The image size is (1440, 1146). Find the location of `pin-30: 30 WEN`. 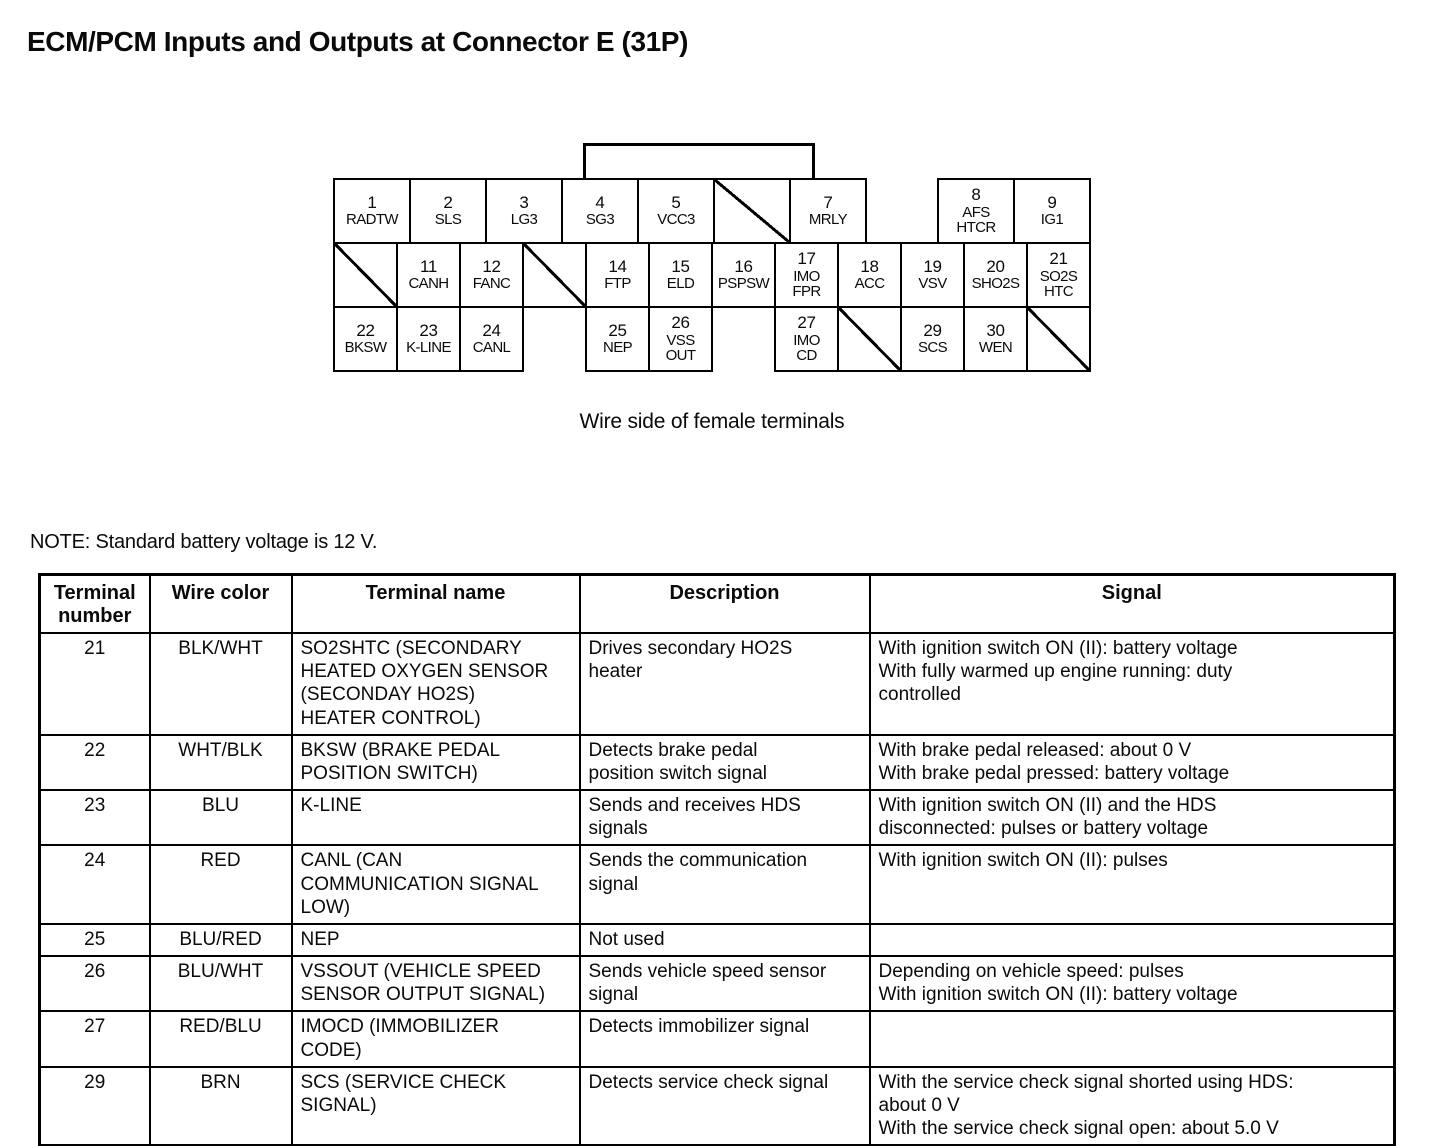

pin-30: 30 WEN is located at coordinates (995, 339).